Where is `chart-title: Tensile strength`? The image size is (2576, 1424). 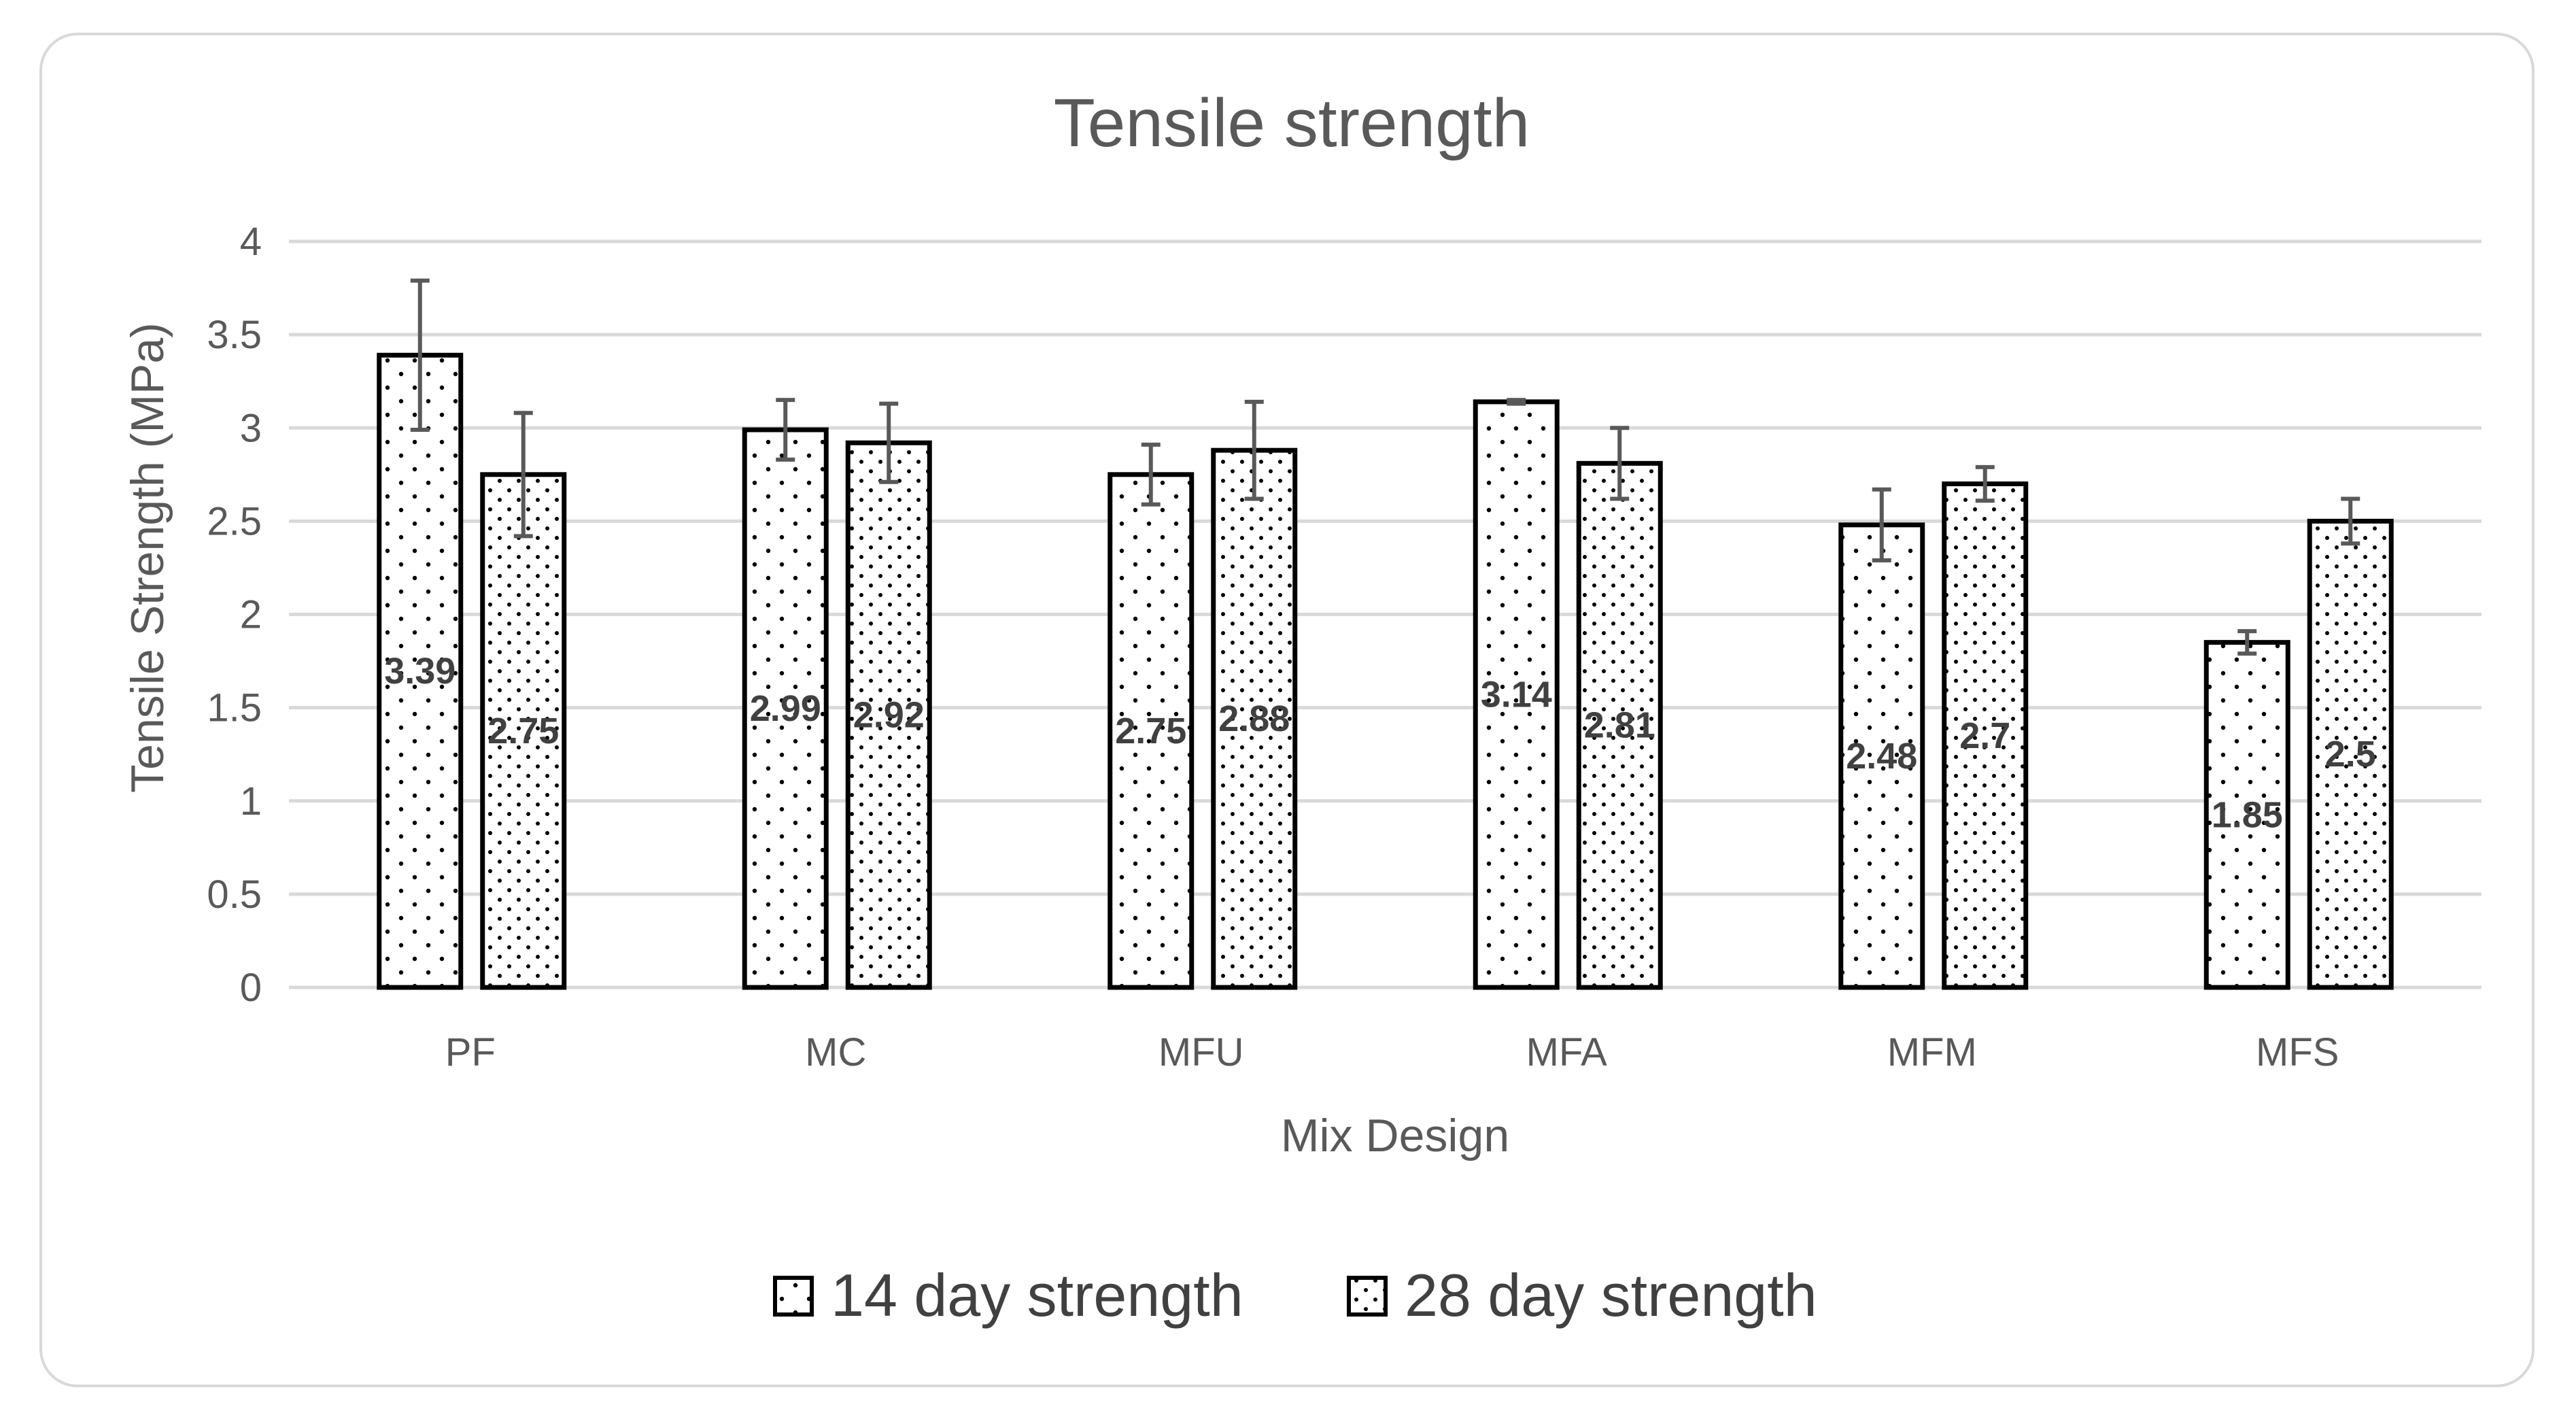 chart-title: Tensile strength is located at coordinates (1292, 123).